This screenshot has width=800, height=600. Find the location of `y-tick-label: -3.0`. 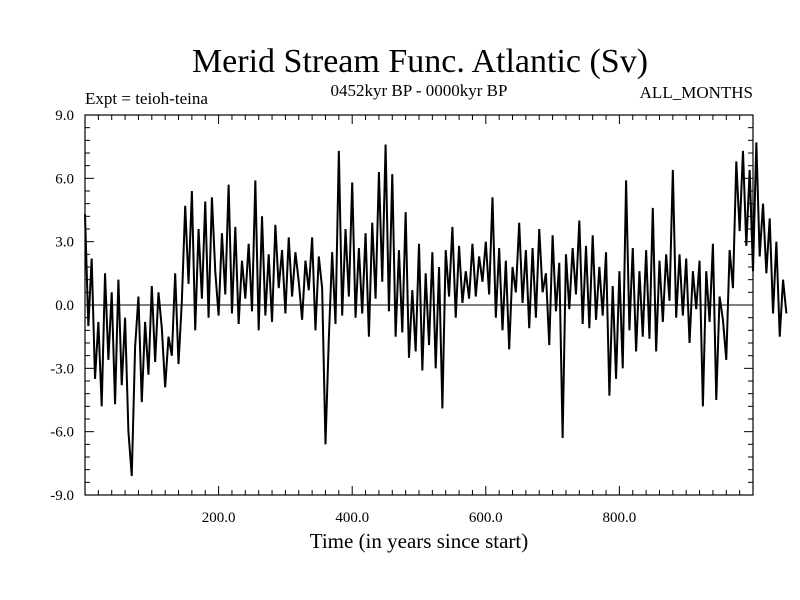

y-tick-label: -3.0 is located at coordinates (62, 369).